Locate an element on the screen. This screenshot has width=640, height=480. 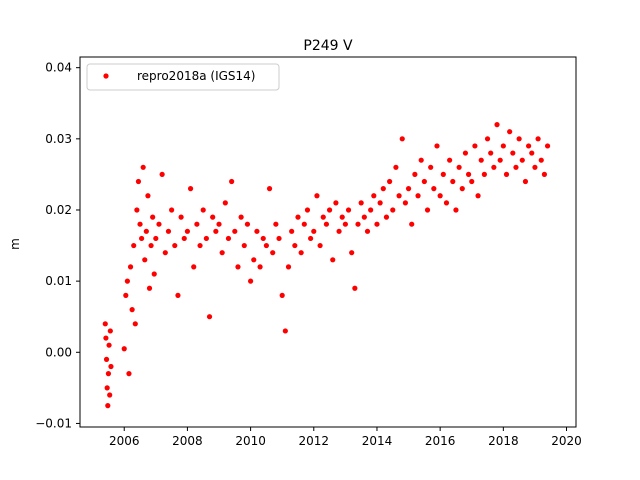
y-tick-label: 0.00 is located at coordinates (58, 352).